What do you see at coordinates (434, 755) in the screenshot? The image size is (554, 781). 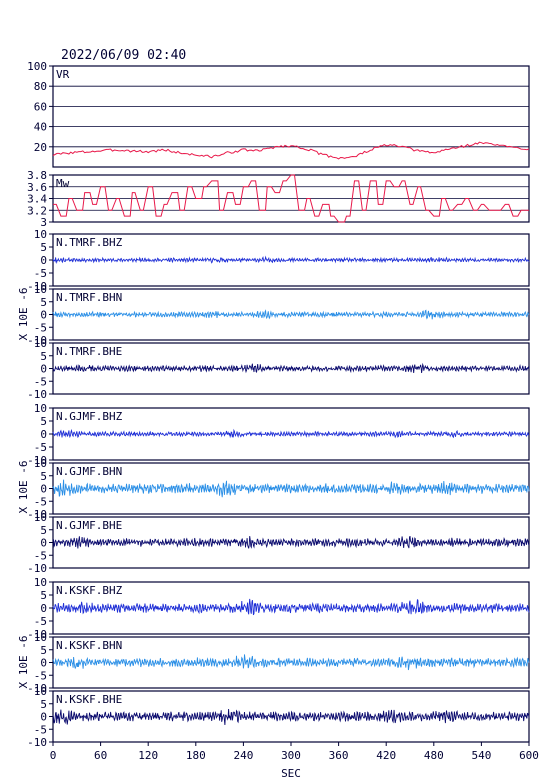 I see `x-tick-label: 480` at bounding box center [434, 755].